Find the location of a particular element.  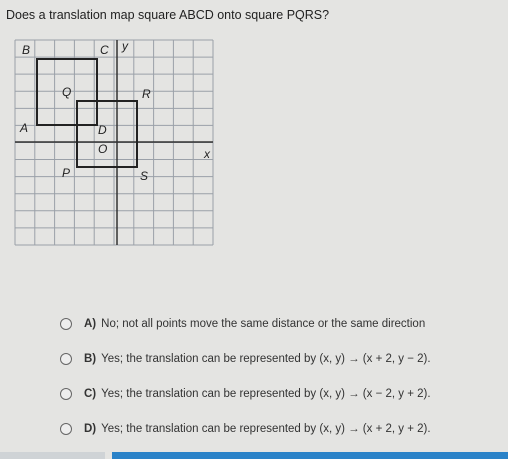

y-axis-label: y is located at coordinates (125, 46).